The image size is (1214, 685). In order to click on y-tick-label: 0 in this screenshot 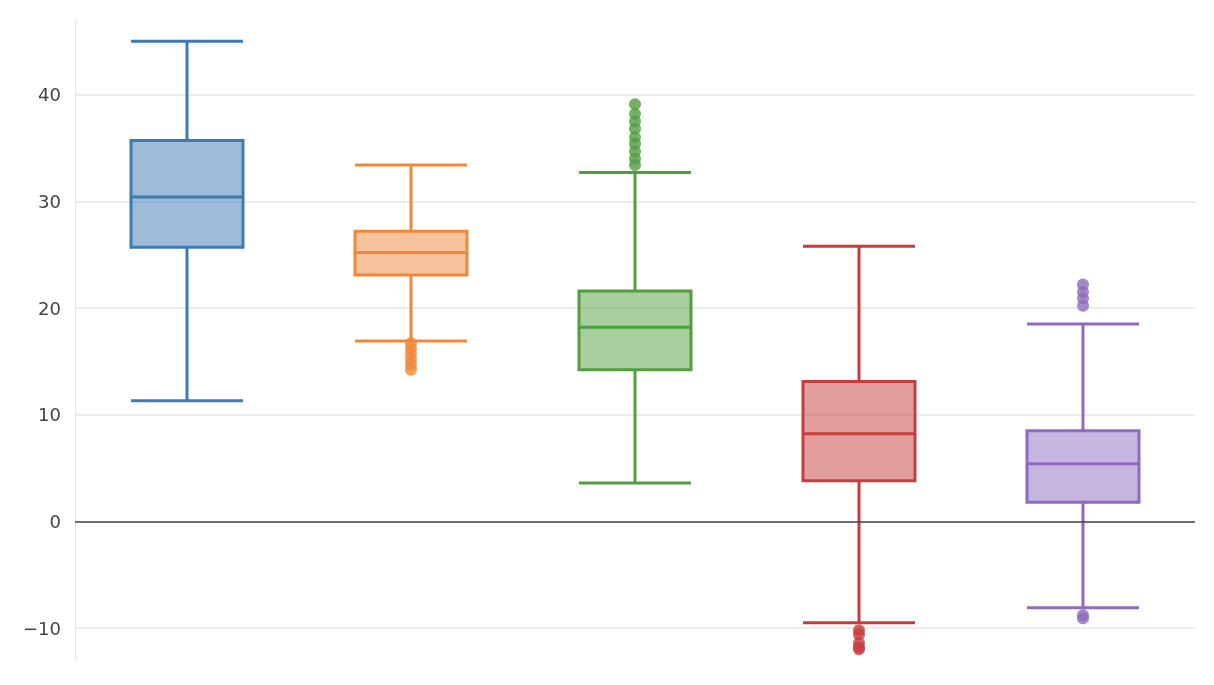, I will do `click(55, 521)`.